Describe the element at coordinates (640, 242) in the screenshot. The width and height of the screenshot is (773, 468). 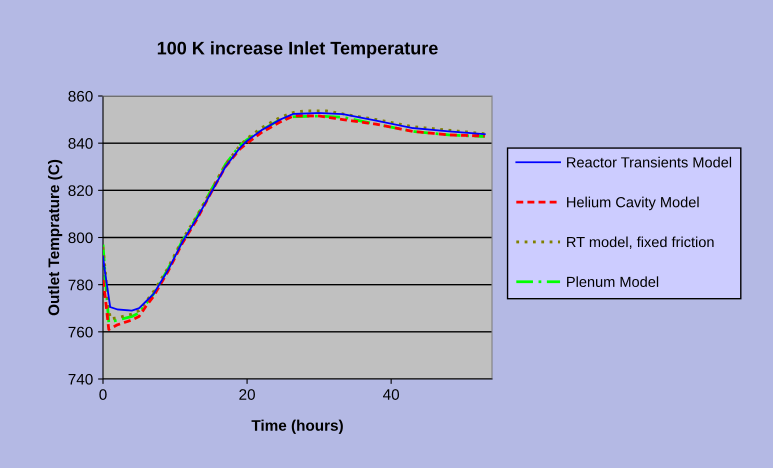
I see `legend-label: RT model, fixed friction` at that location.